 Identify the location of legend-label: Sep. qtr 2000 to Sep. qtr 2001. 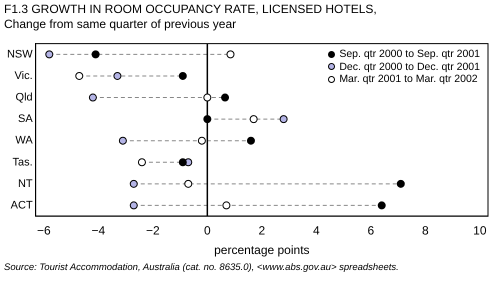
(409, 54).